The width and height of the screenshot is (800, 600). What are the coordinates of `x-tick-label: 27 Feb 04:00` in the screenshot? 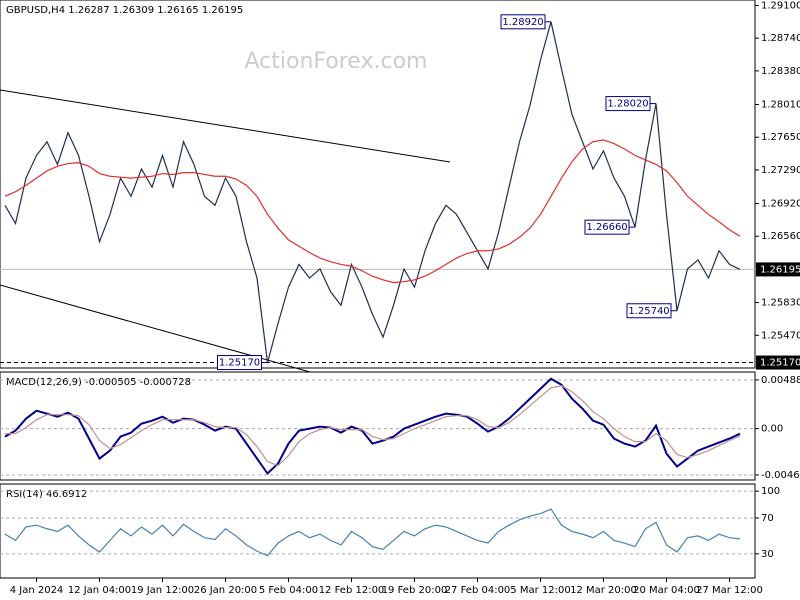 It's located at (478, 590).